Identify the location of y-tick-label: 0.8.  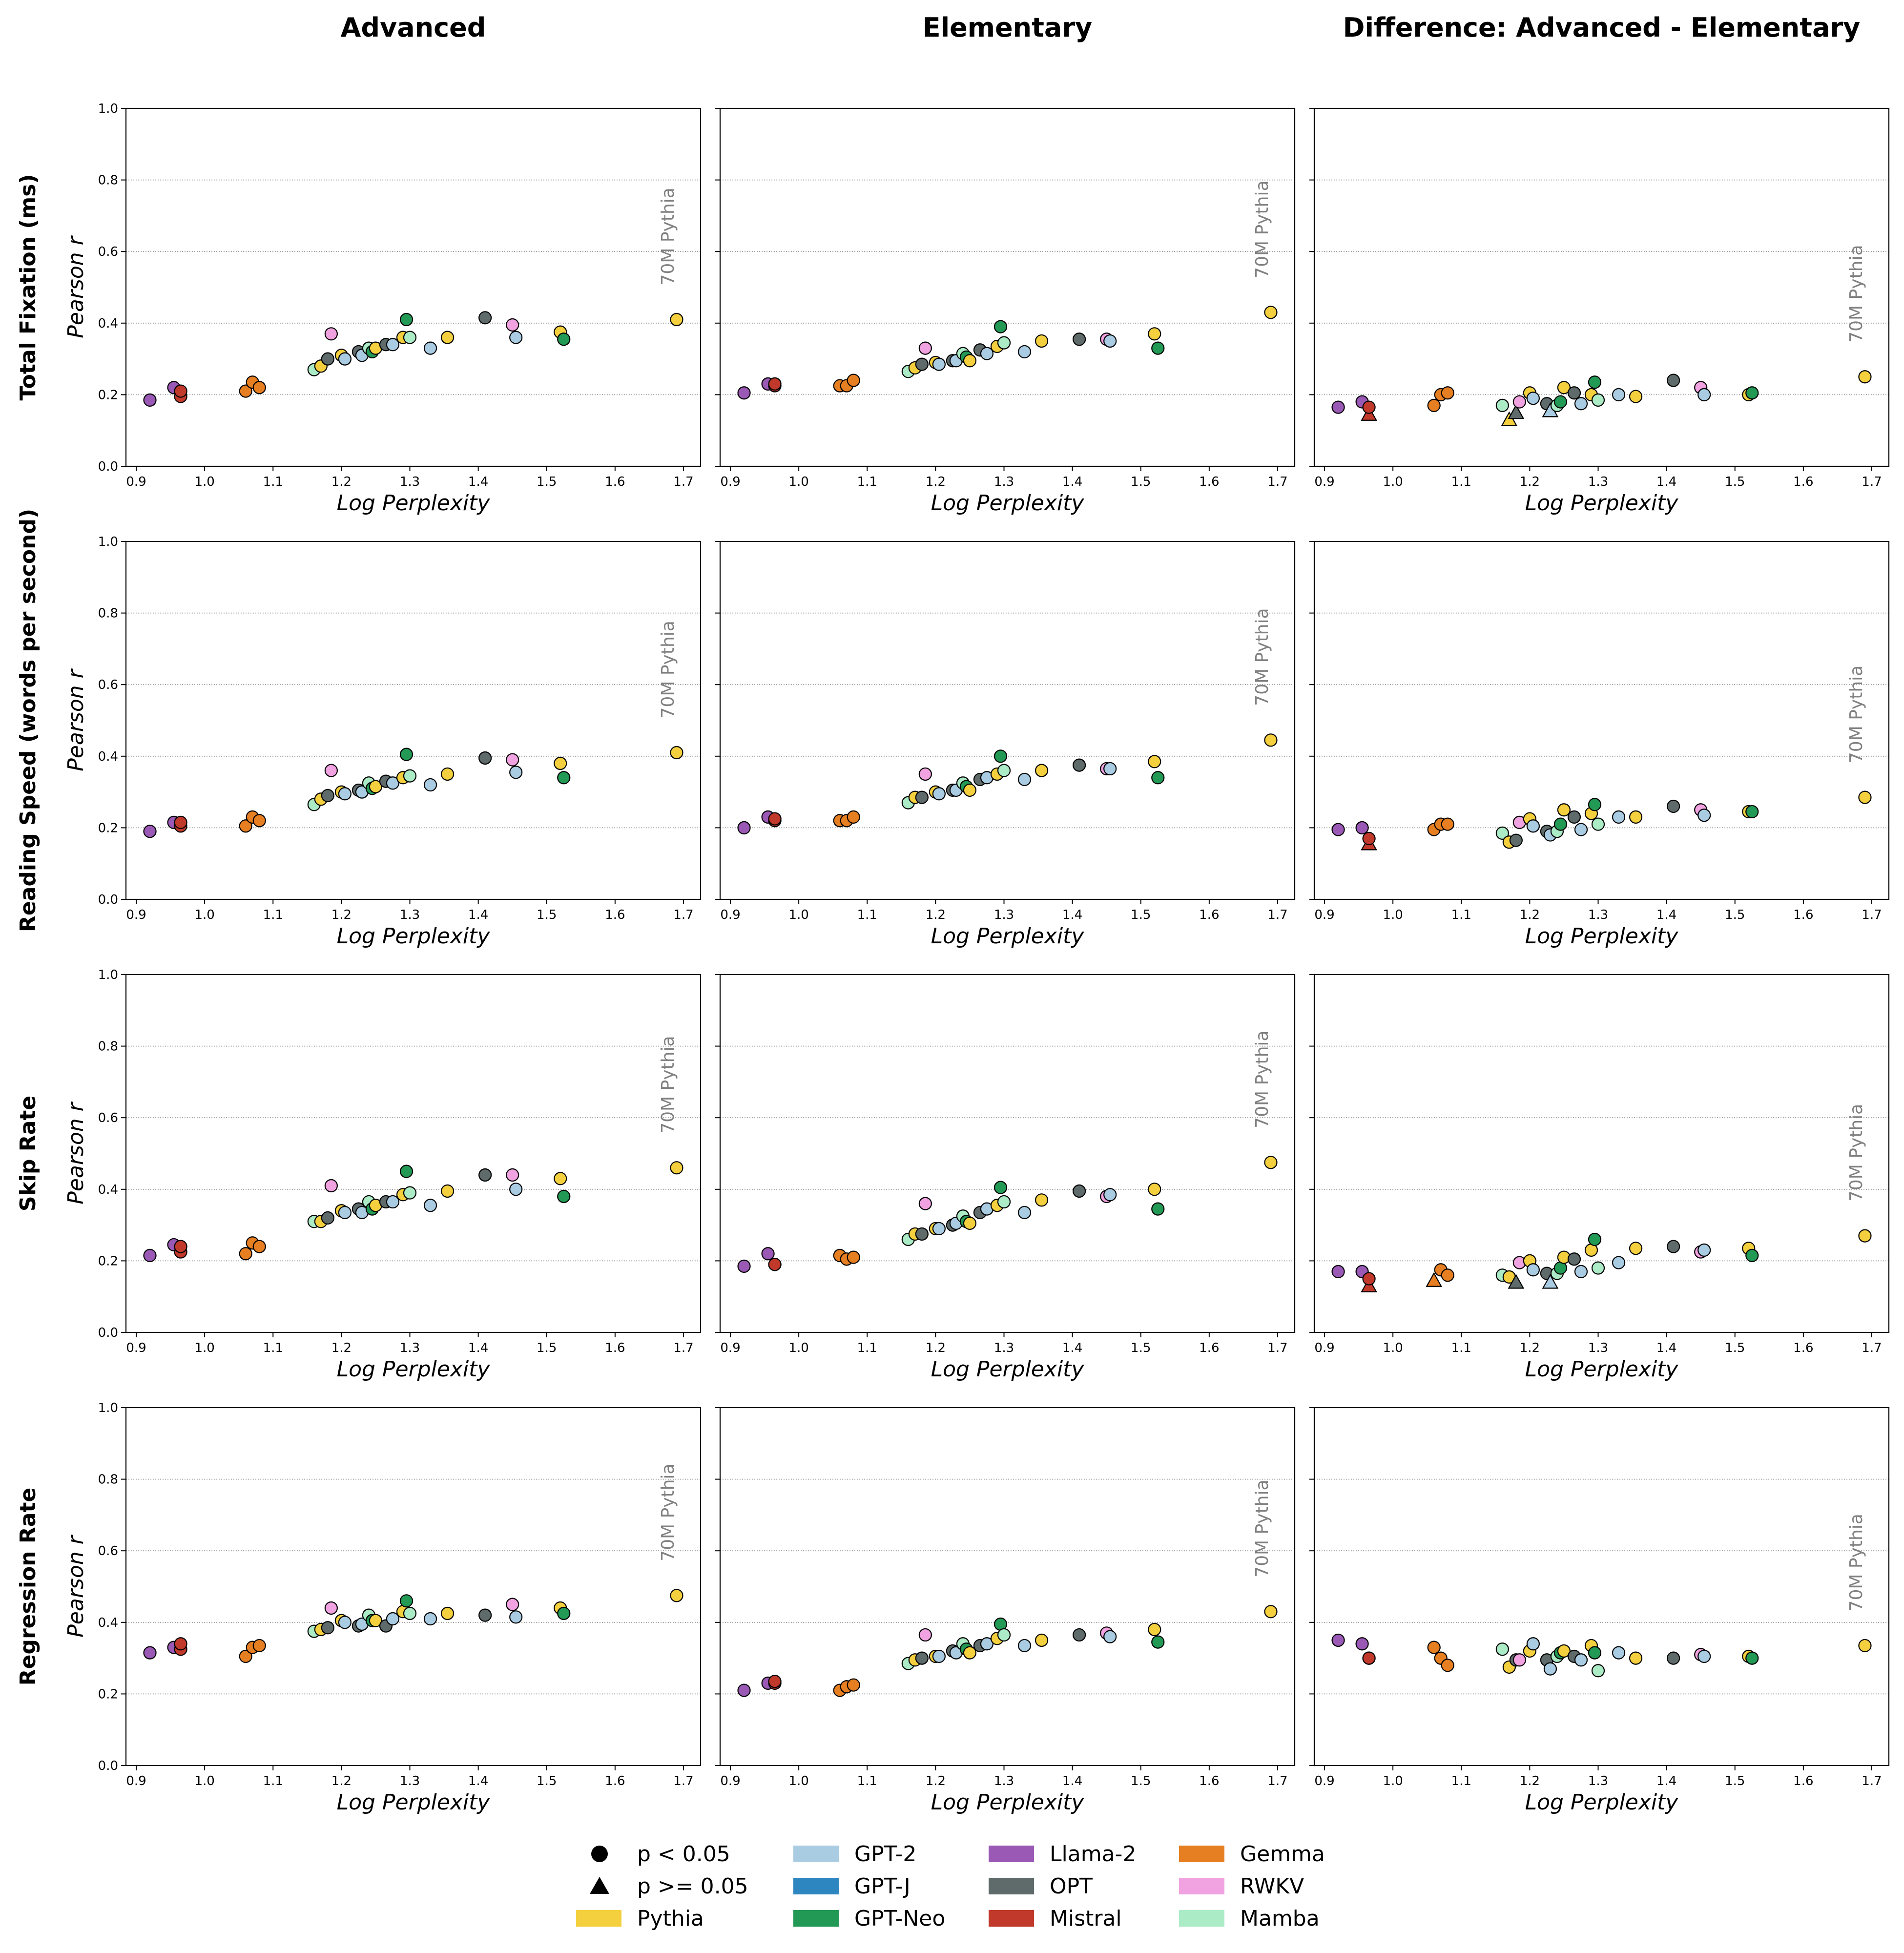
(108, 1046).